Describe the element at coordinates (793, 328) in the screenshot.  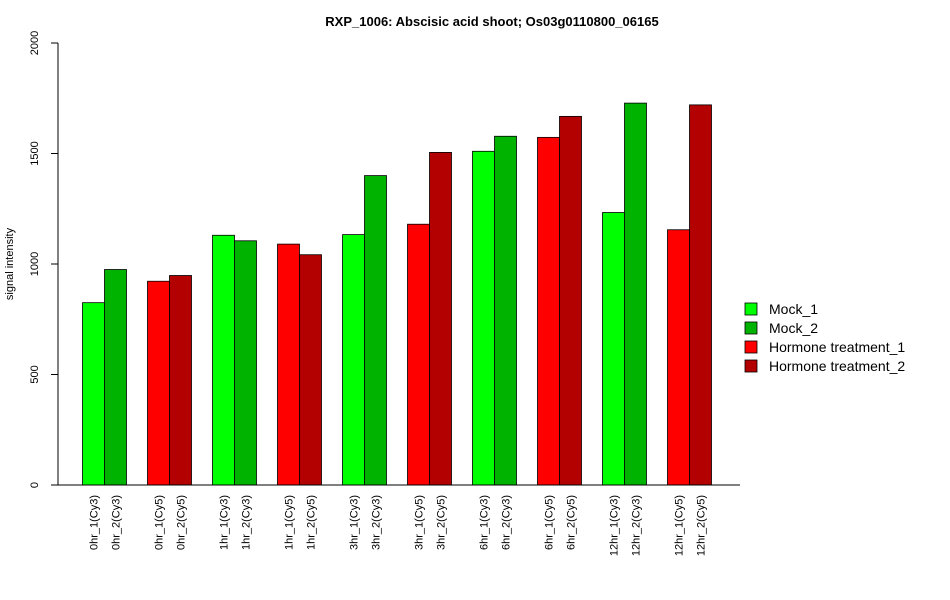
I see `legend-label: Mock_2` at that location.